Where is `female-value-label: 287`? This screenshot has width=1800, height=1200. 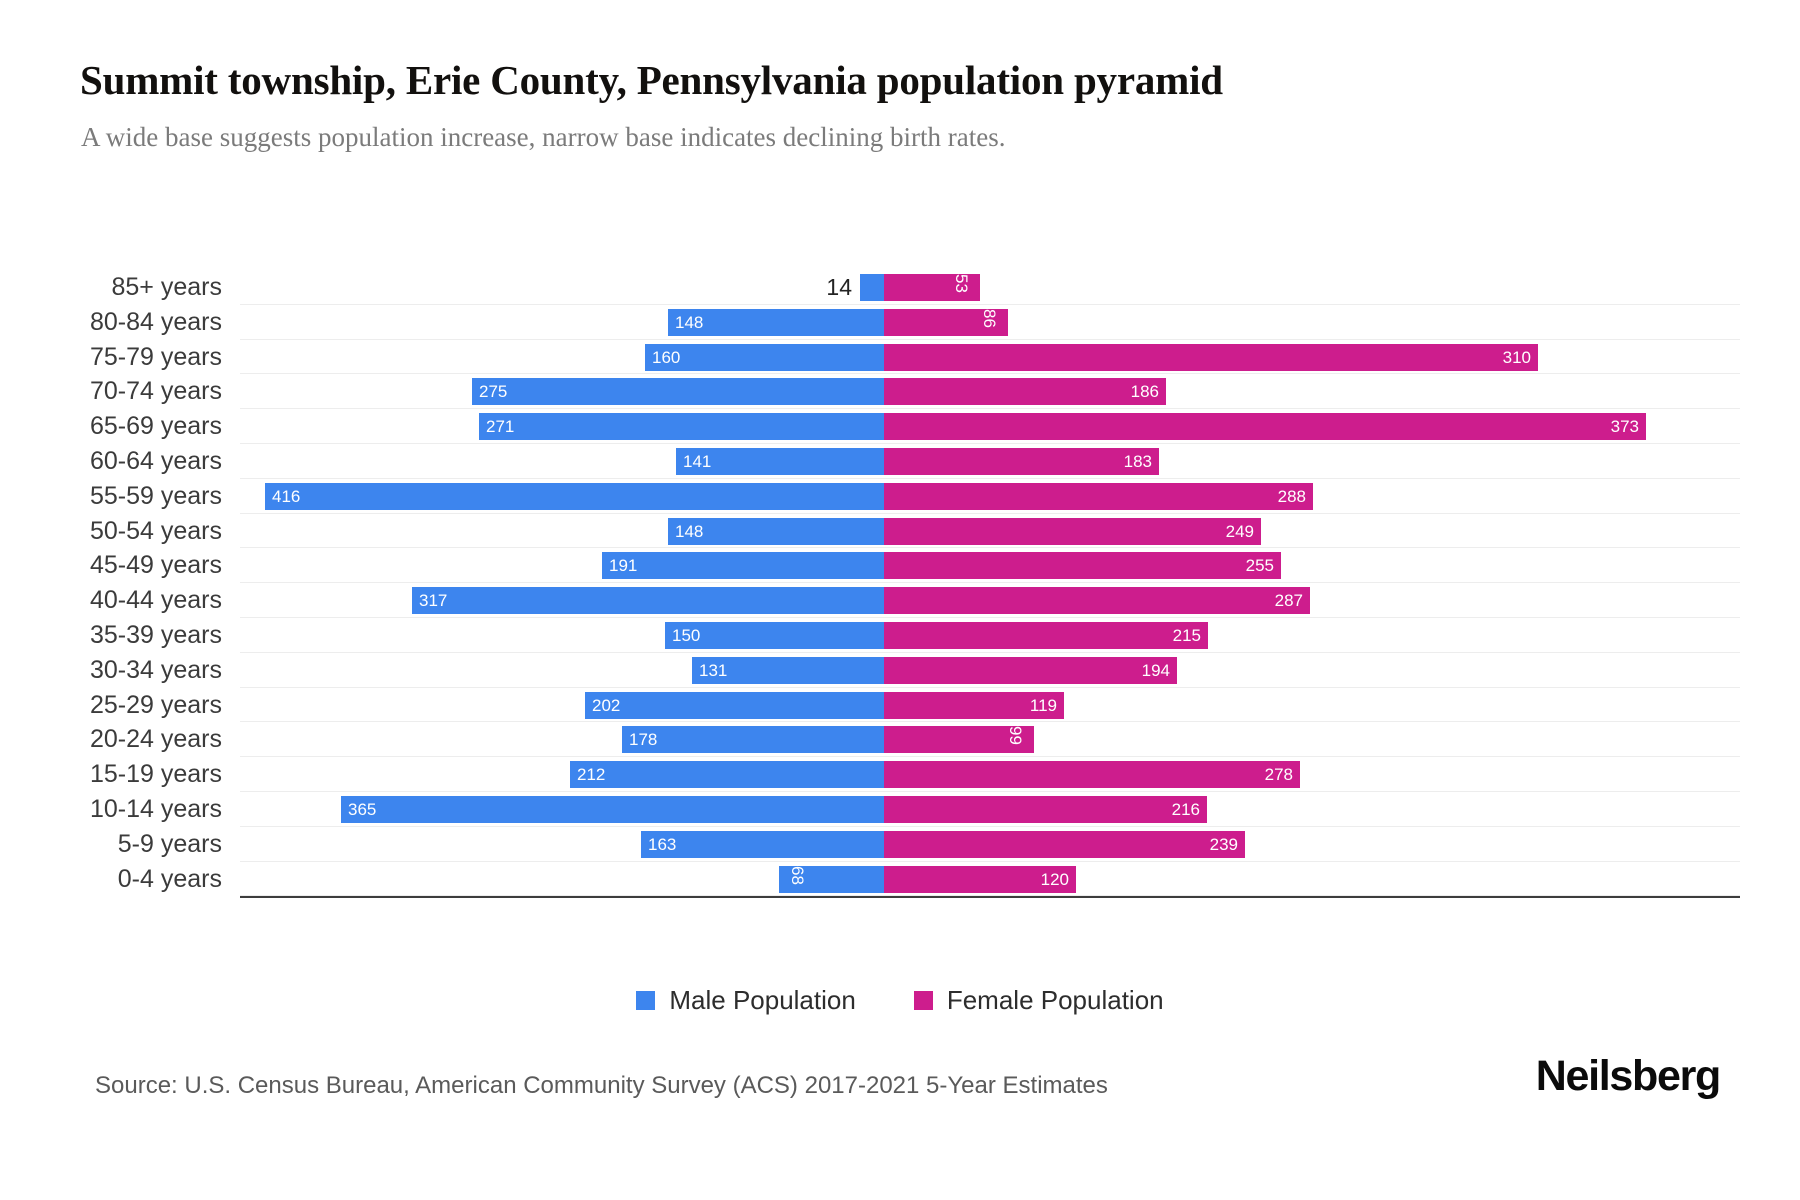 female-value-label: 287 is located at coordinates (1288, 601).